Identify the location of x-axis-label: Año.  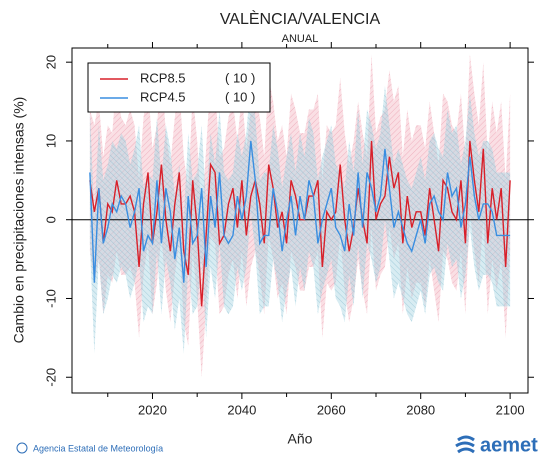
(300, 439).